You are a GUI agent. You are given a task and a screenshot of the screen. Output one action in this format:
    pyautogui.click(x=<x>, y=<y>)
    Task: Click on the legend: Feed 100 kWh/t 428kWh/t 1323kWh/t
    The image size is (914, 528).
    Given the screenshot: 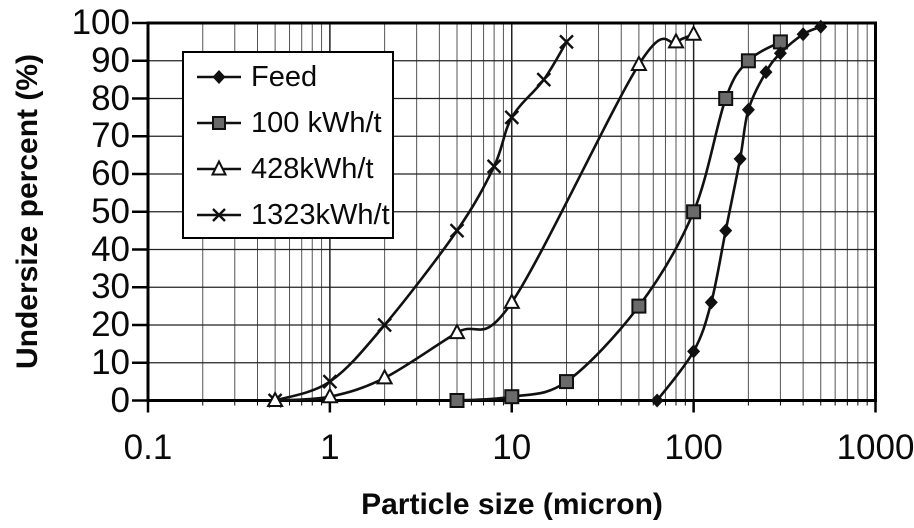 What is the action you would take?
    pyautogui.click(x=288, y=145)
    